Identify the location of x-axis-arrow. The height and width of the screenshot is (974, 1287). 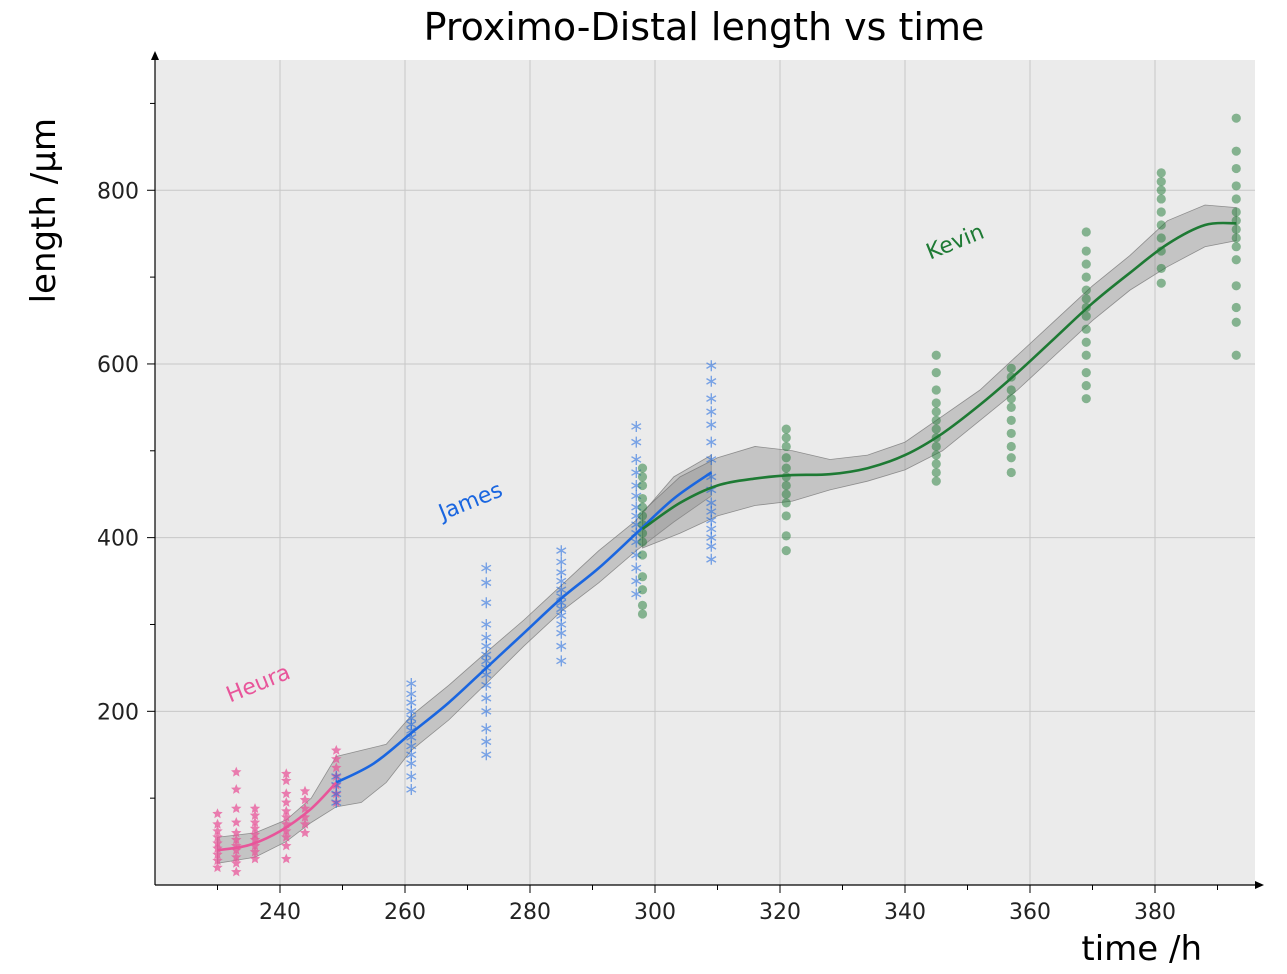
(1259, 885).